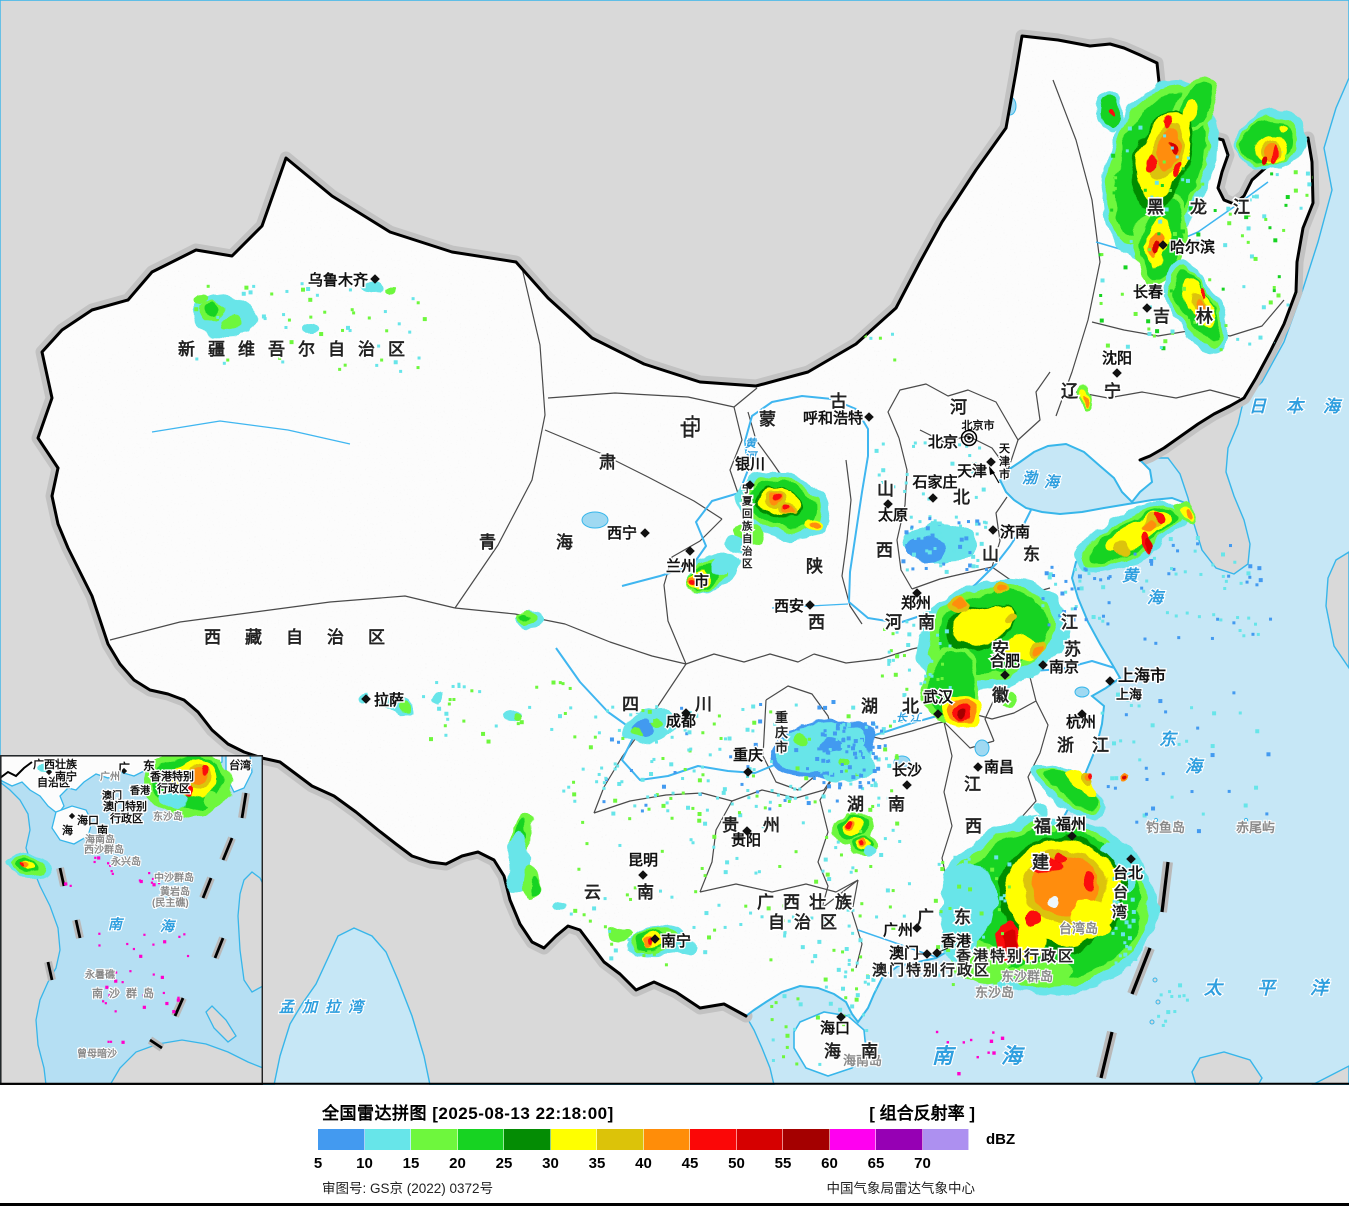 The width and height of the screenshot is (1349, 1208). What do you see at coordinates (1030, 478) in the screenshot?
I see `sea-label: 渤` at bounding box center [1030, 478].